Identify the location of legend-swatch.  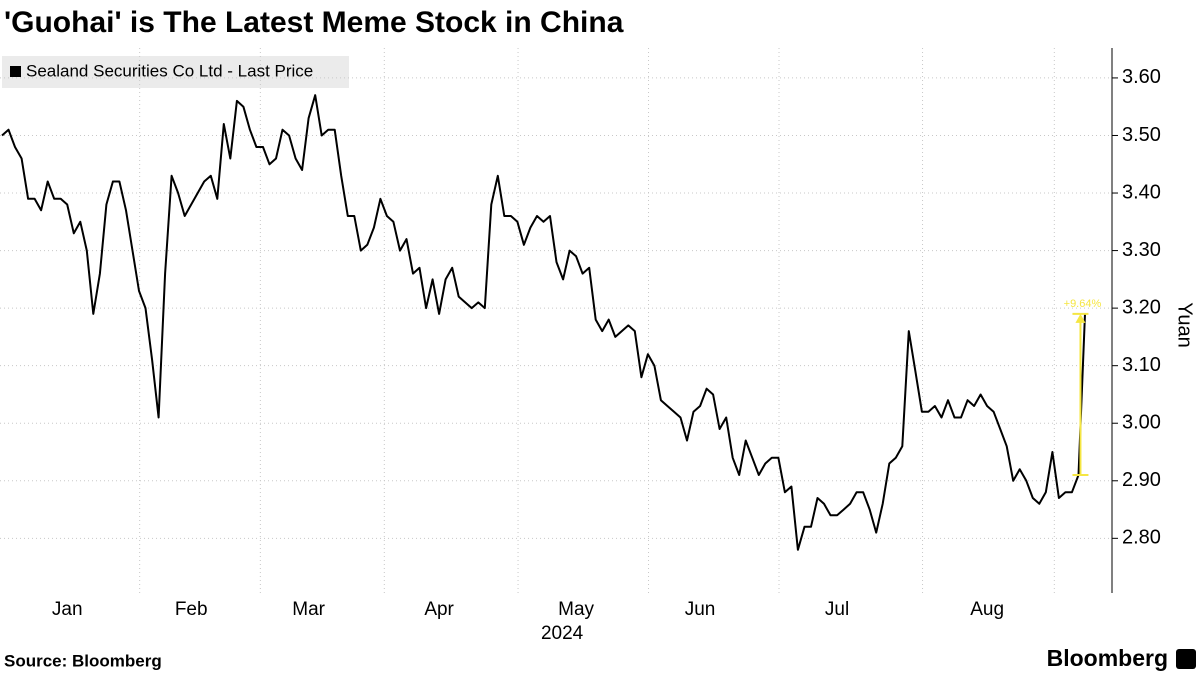
(15, 71).